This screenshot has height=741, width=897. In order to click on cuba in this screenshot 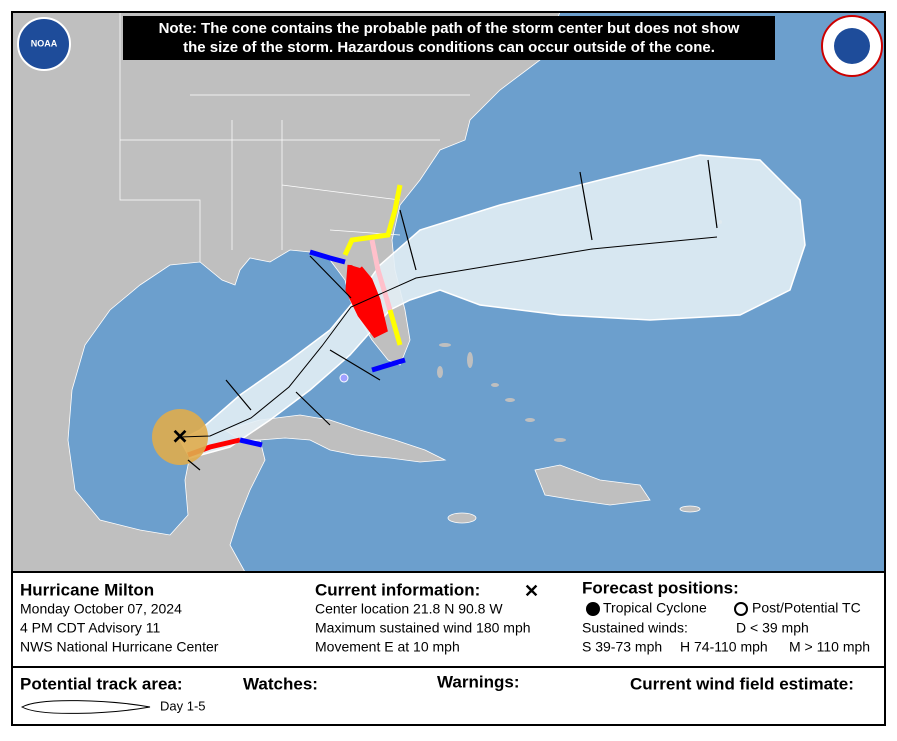, I will do `click(335, 438)`.